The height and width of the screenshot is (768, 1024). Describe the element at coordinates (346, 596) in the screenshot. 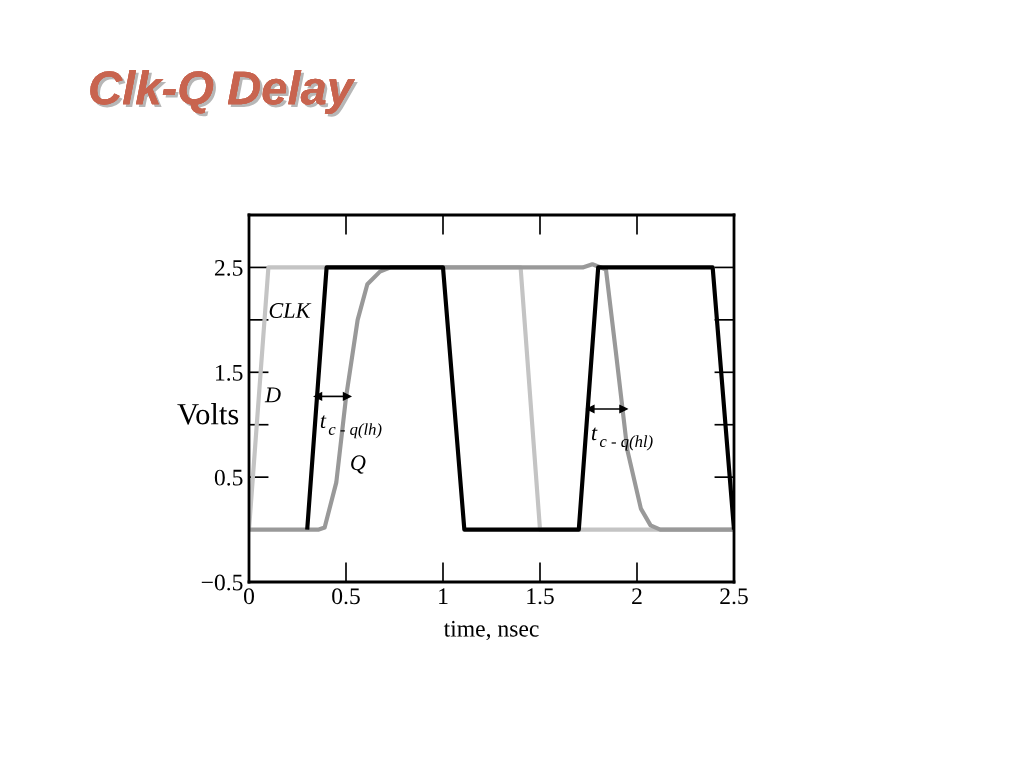

I see `x-tick-label: 0.5` at that location.